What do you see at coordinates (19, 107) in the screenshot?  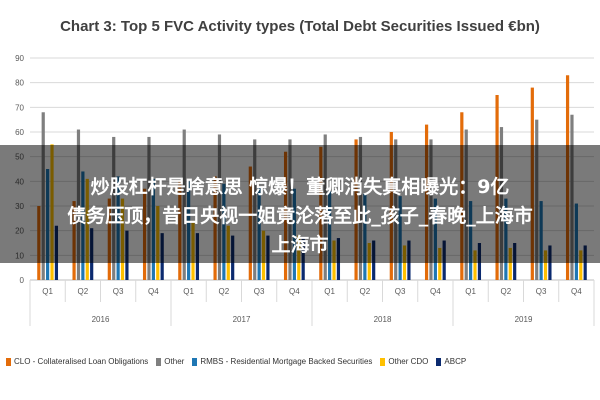 I see `y-tick-label: 70` at bounding box center [19, 107].